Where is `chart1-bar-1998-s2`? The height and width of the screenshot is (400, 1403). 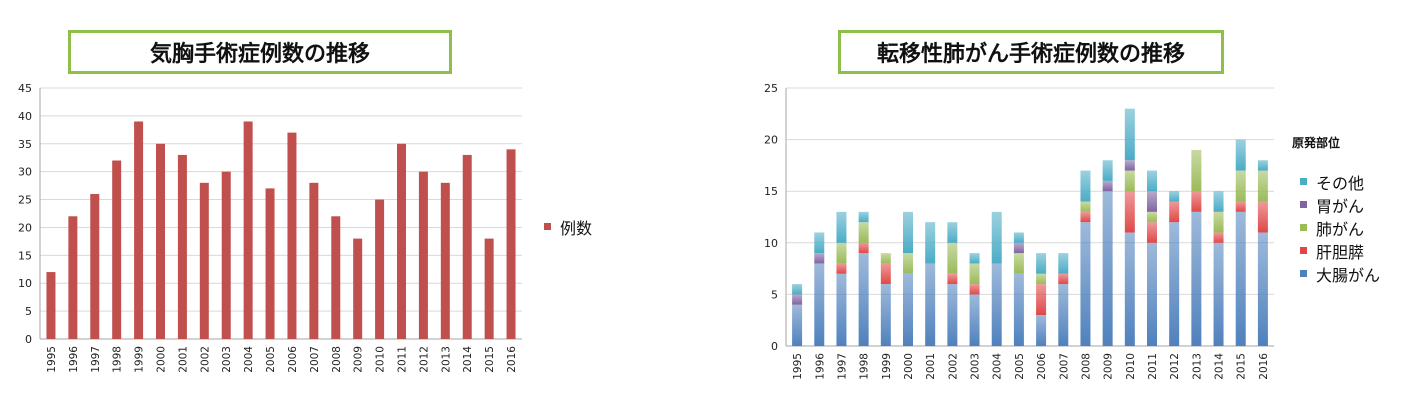 chart1-bar-1998-s2 is located at coordinates (863, 232).